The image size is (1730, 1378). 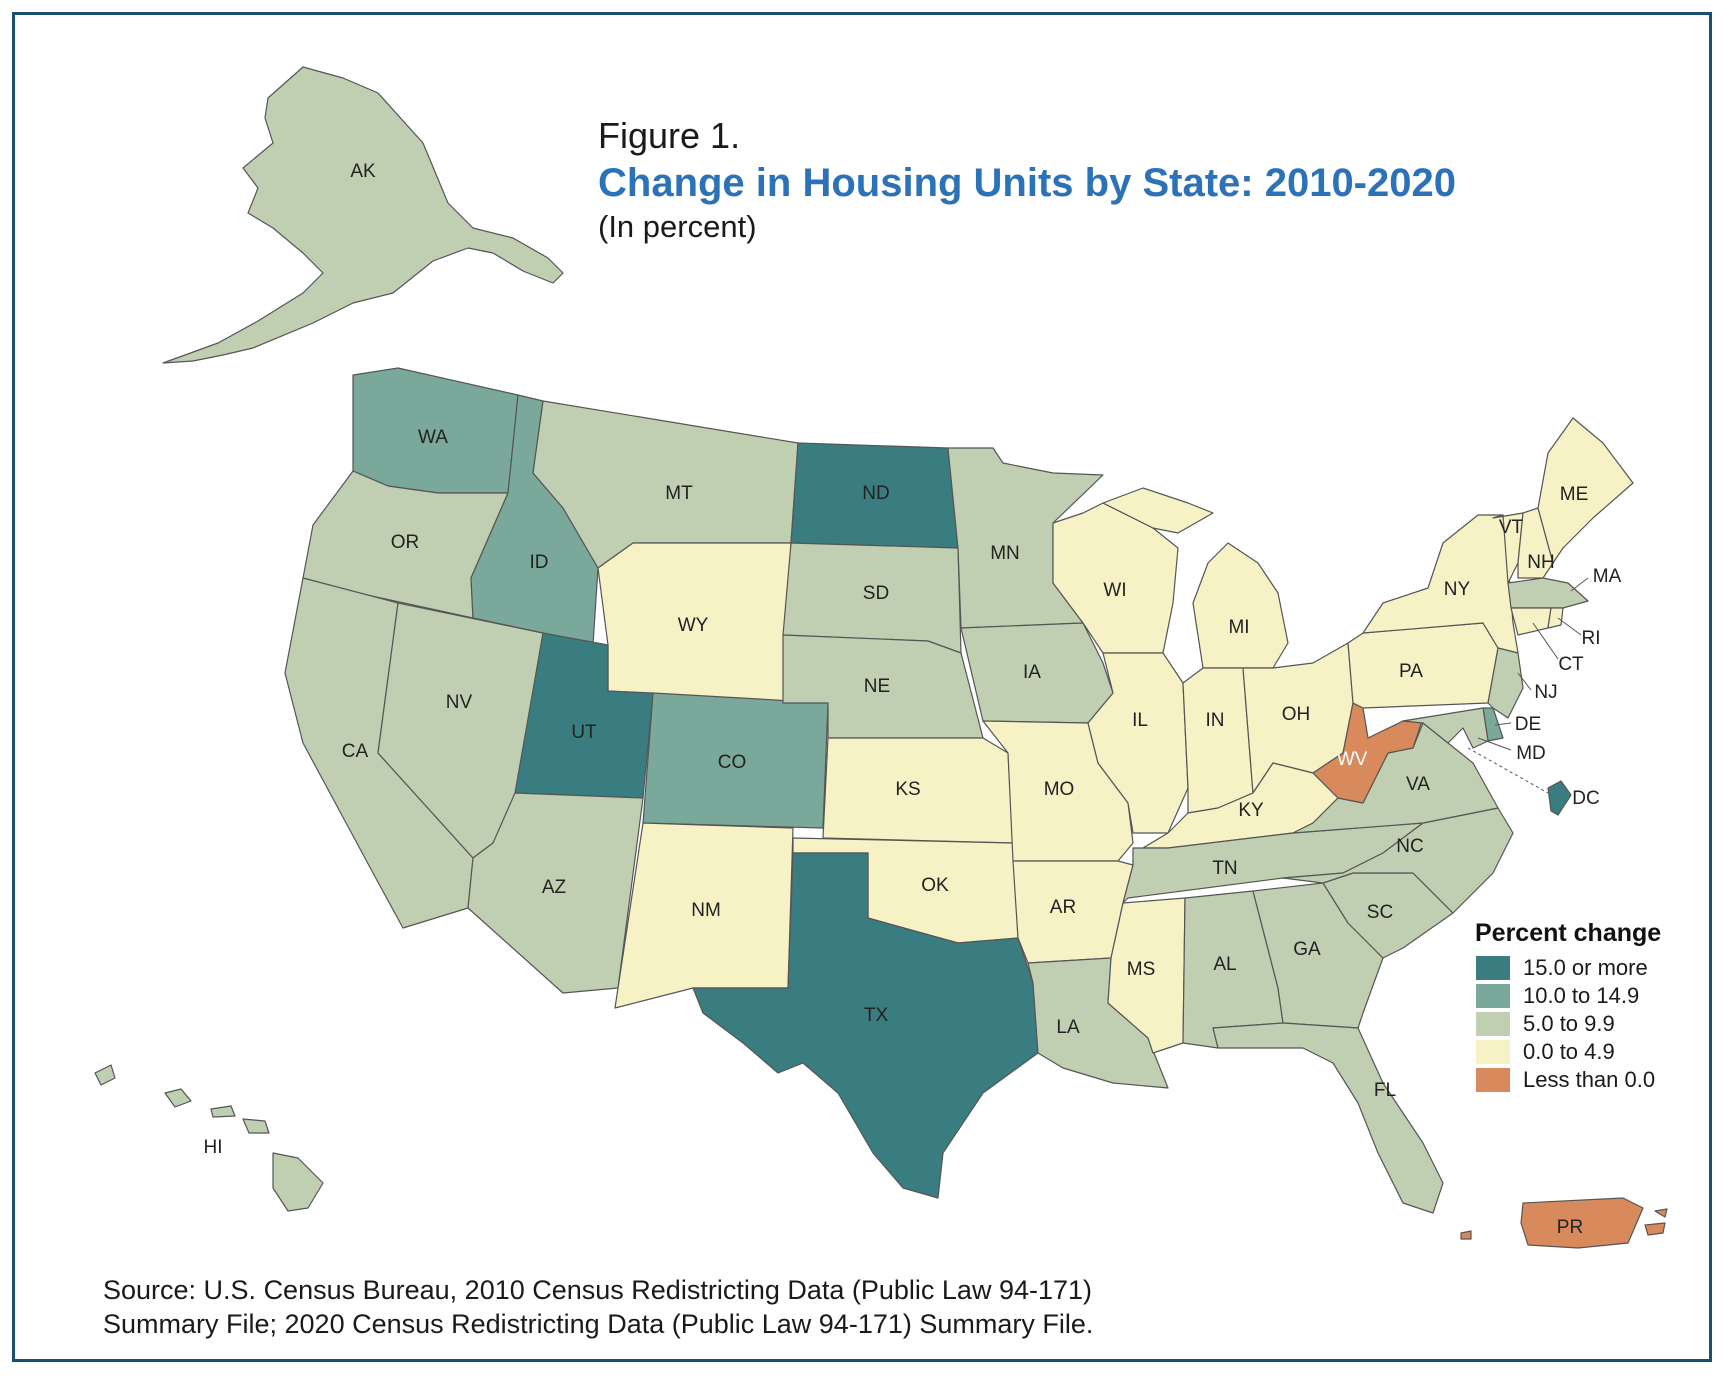 What do you see at coordinates (1494, 744) in the screenshot?
I see `leader-MD` at bounding box center [1494, 744].